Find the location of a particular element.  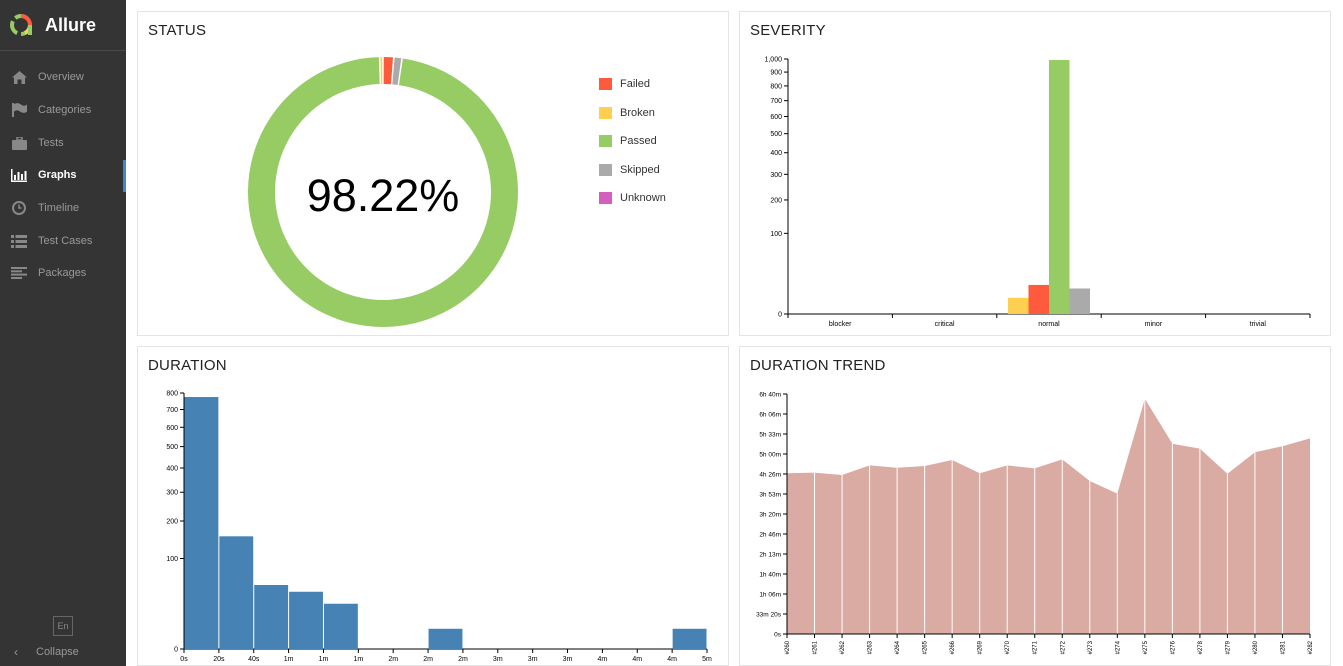

x-tick-label: #270 is located at coordinates (1008, 647).